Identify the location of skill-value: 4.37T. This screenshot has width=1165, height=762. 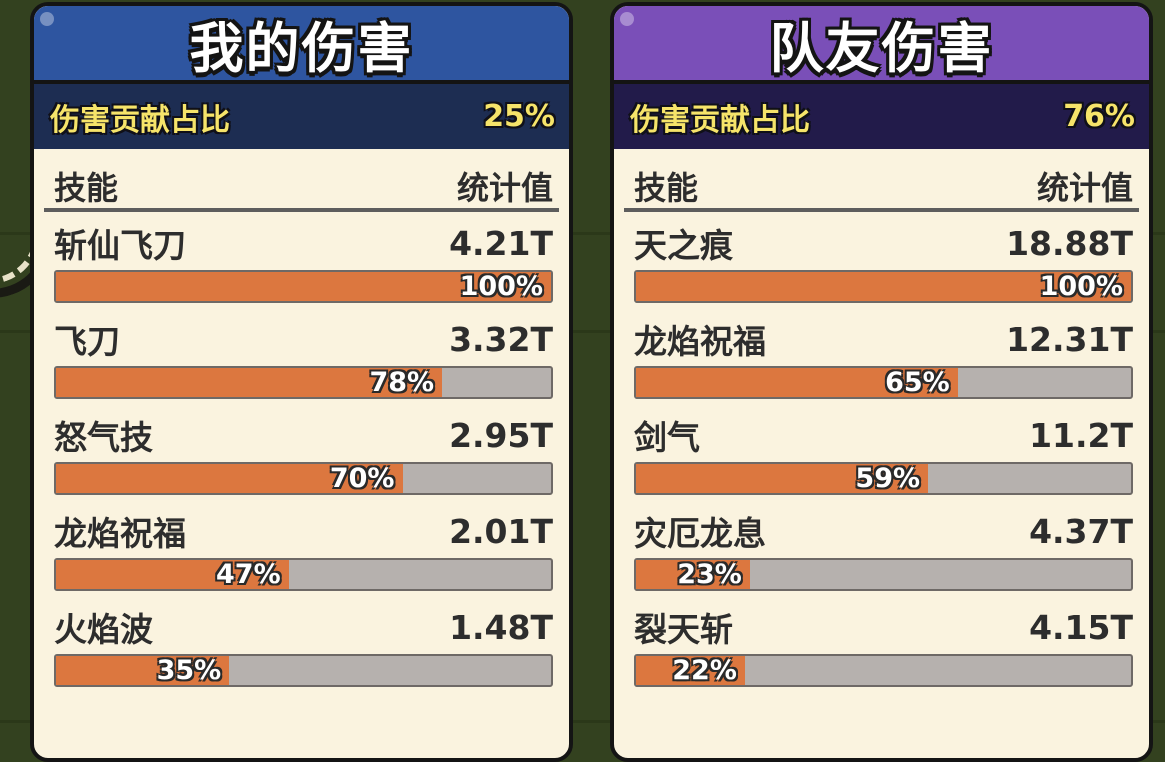
(1081, 531).